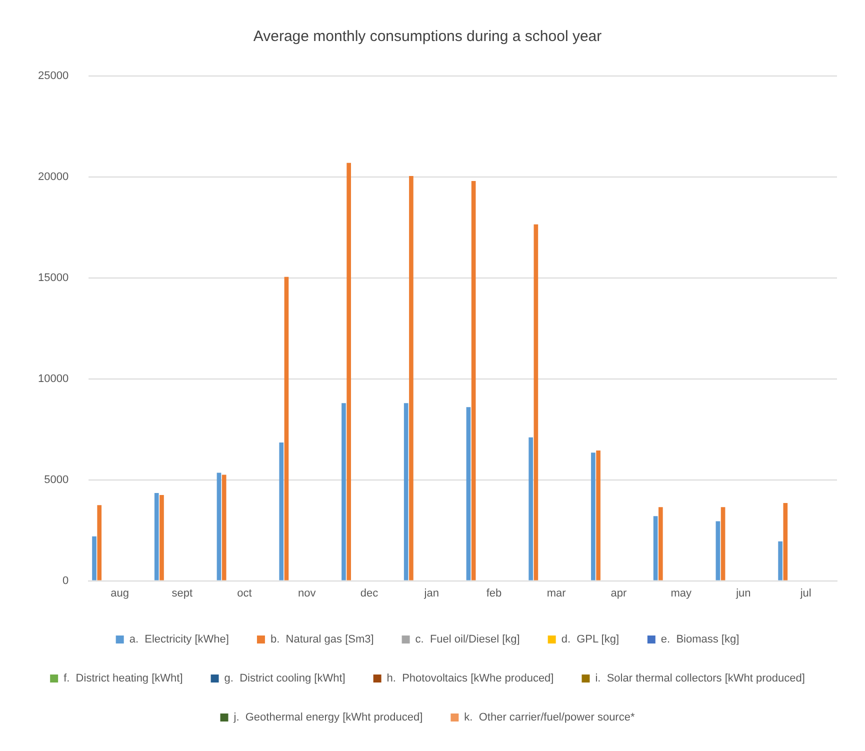  Describe the element at coordinates (431, 593) in the screenshot. I see `x-tick-label: jan` at that location.